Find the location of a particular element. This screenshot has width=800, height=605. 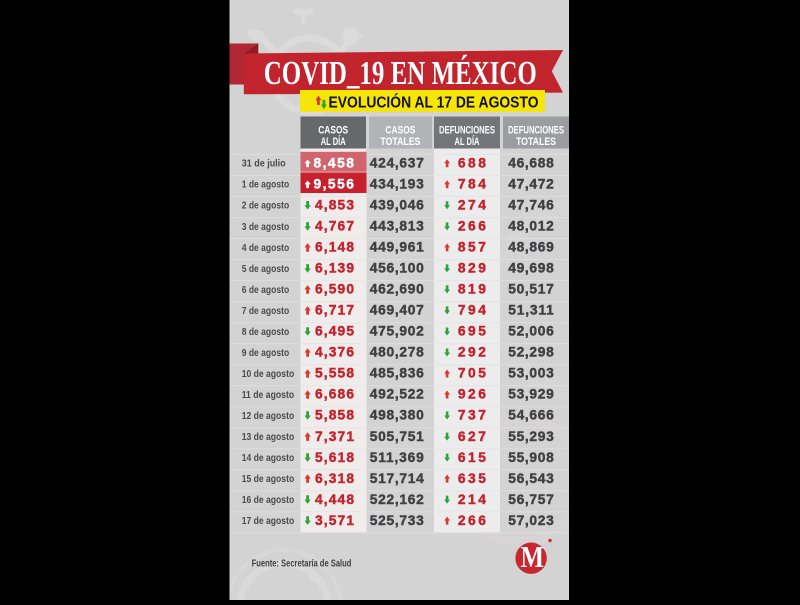

svg-text: 7 de agosto is located at coordinates (266, 311).